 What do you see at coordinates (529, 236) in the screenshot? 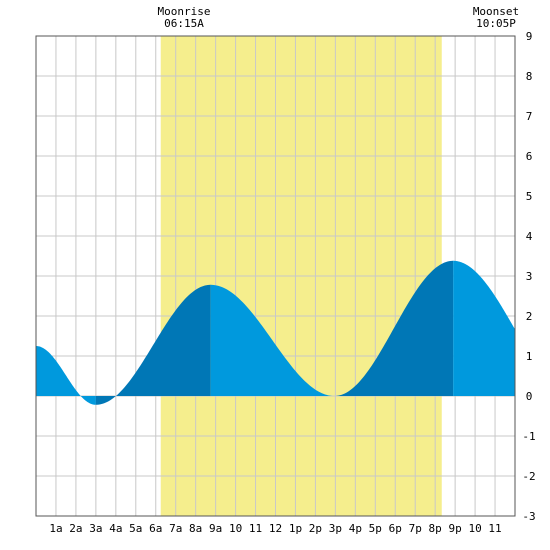
I see `y-tick-label: 4` at bounding box center [529, 236].